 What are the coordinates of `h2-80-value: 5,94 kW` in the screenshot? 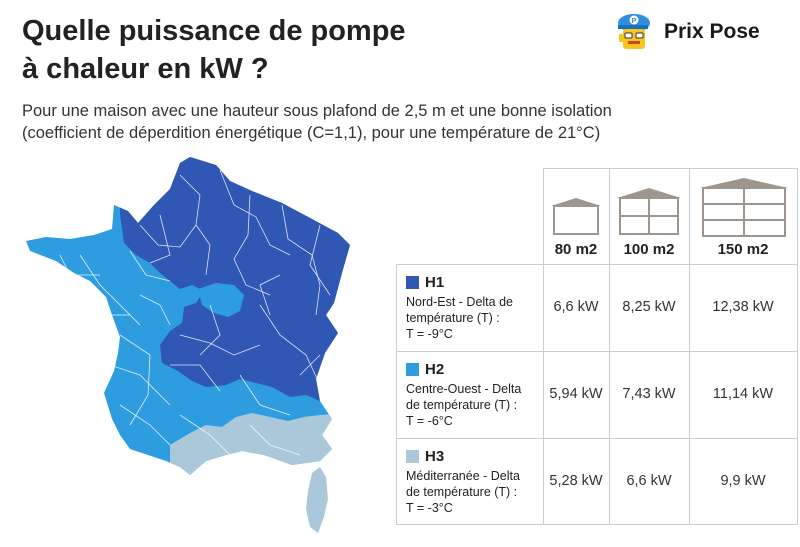 It's located at (576, 394).